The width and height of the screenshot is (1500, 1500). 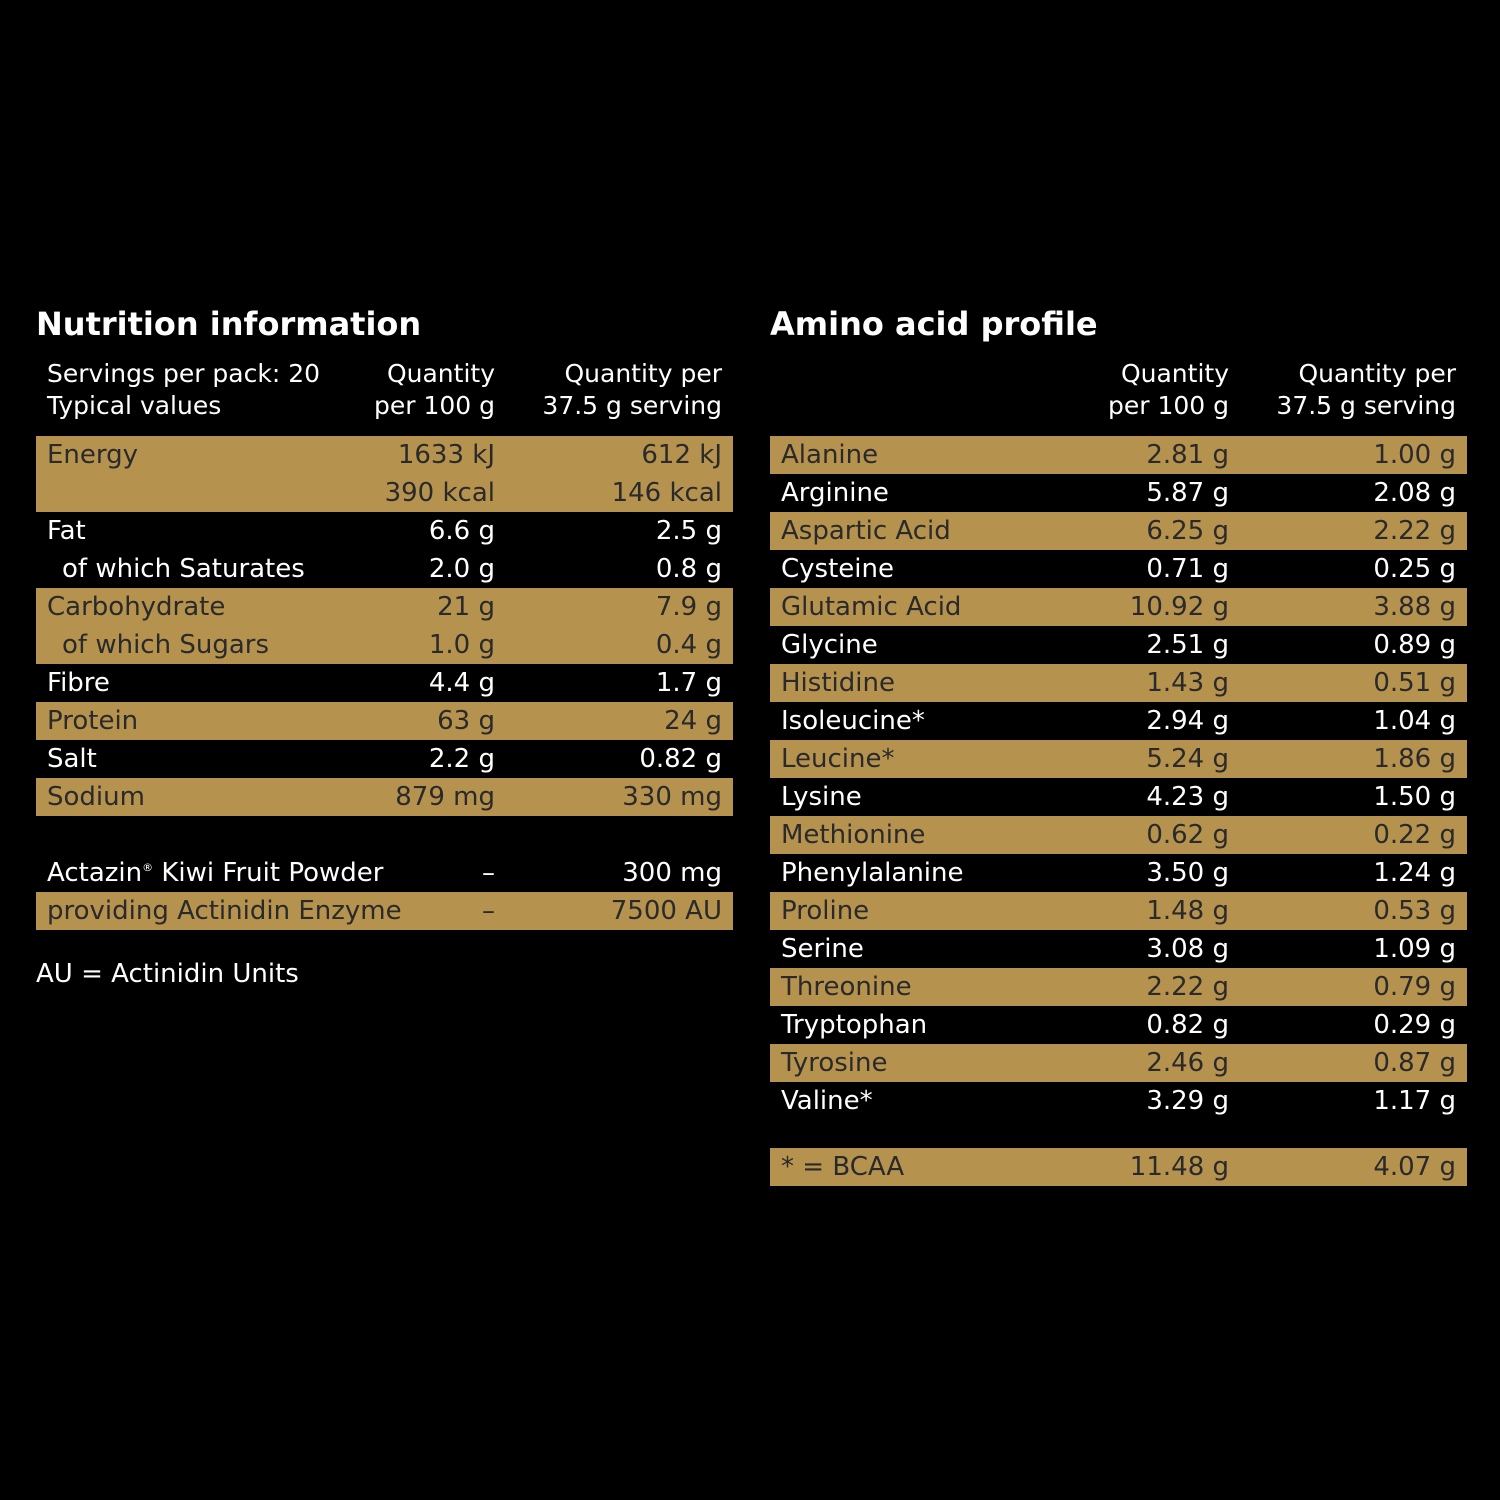 What do you see at coordinates (681, 455) in the screenshot?
I see `row-value-serving: 612 kJ` at bounding box center [681, 455].